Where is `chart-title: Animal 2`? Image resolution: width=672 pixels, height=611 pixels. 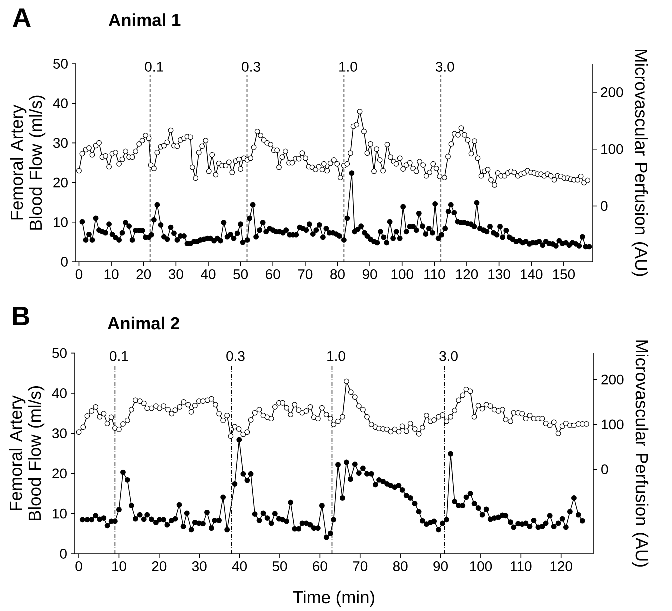 chart-title: Animal 2 is located at coordinates (144, 323).